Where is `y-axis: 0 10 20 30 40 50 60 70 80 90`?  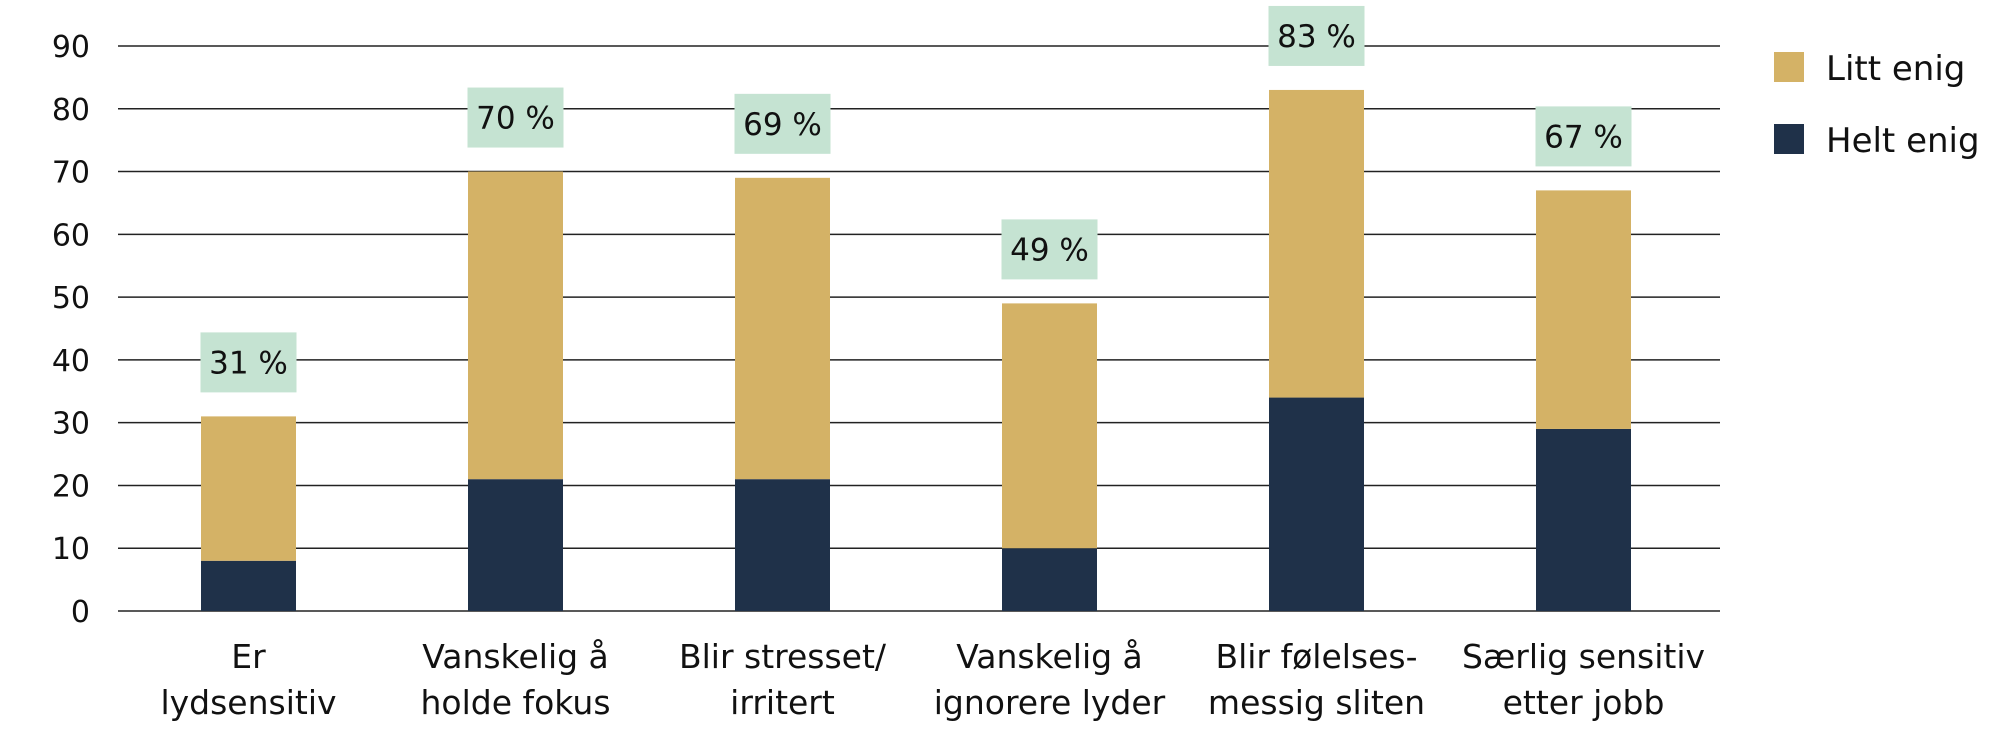 y-axis: 0 10 20 30 40 50 60 70 80 90 is located at coordinates (71, 330).